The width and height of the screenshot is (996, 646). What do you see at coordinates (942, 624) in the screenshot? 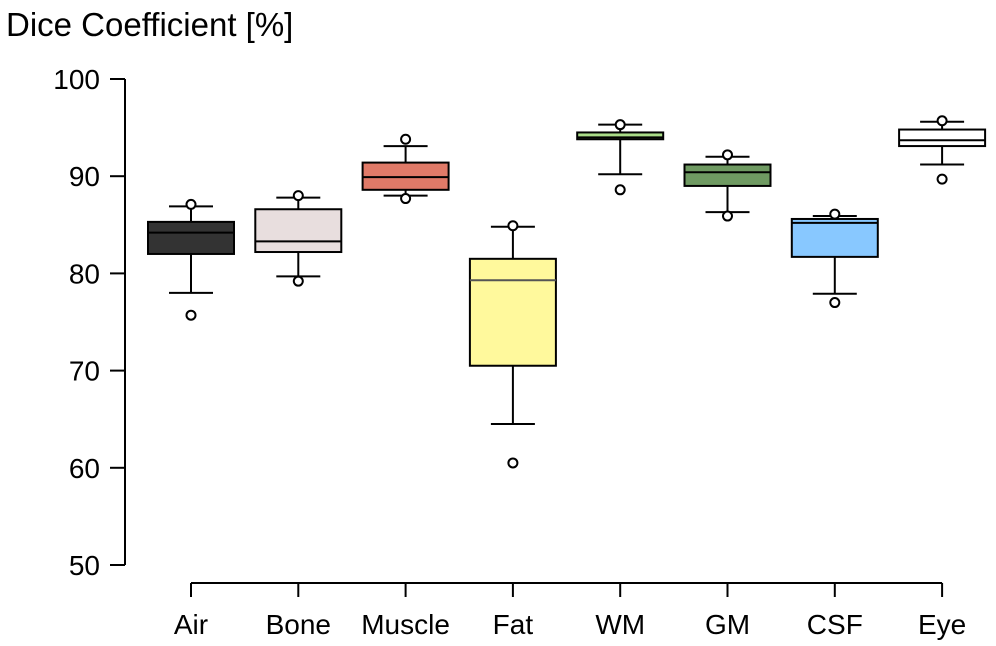
I see `x-tick-label: Eye` at bounding box center [942, 624].